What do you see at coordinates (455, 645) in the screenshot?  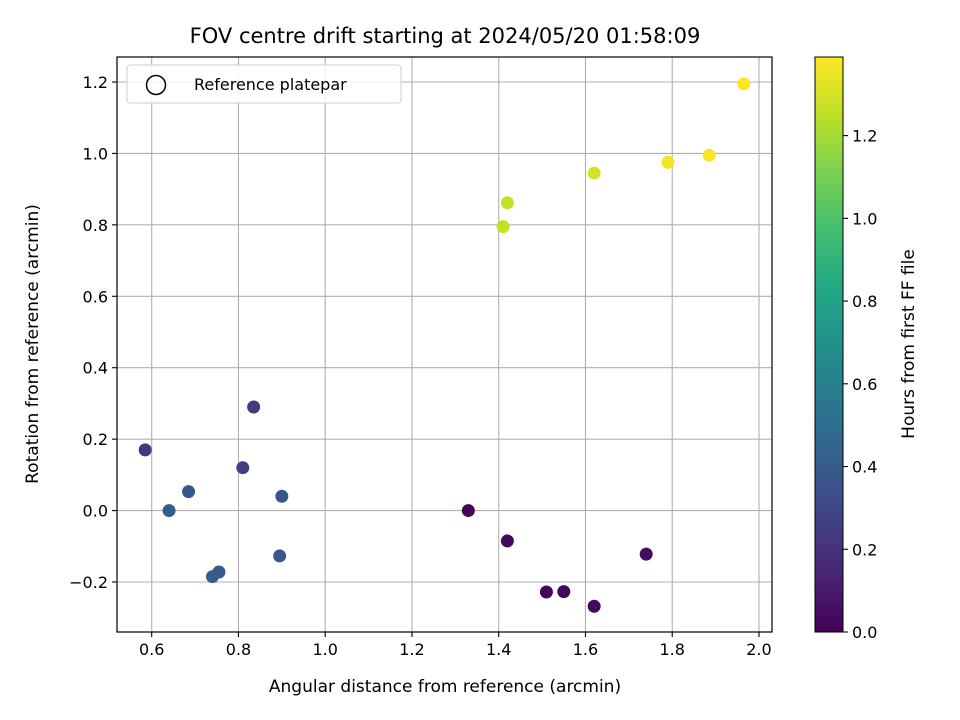 I see `x-axis-ticks: 0.6 0.8 1.0 1.2 1.4 1.6 1.8 2.0` at bounding box center [455, 645].